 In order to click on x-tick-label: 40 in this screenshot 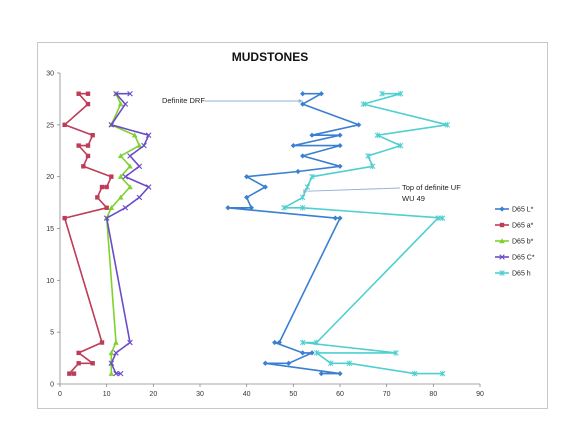, I will do `click(247, 394)`.